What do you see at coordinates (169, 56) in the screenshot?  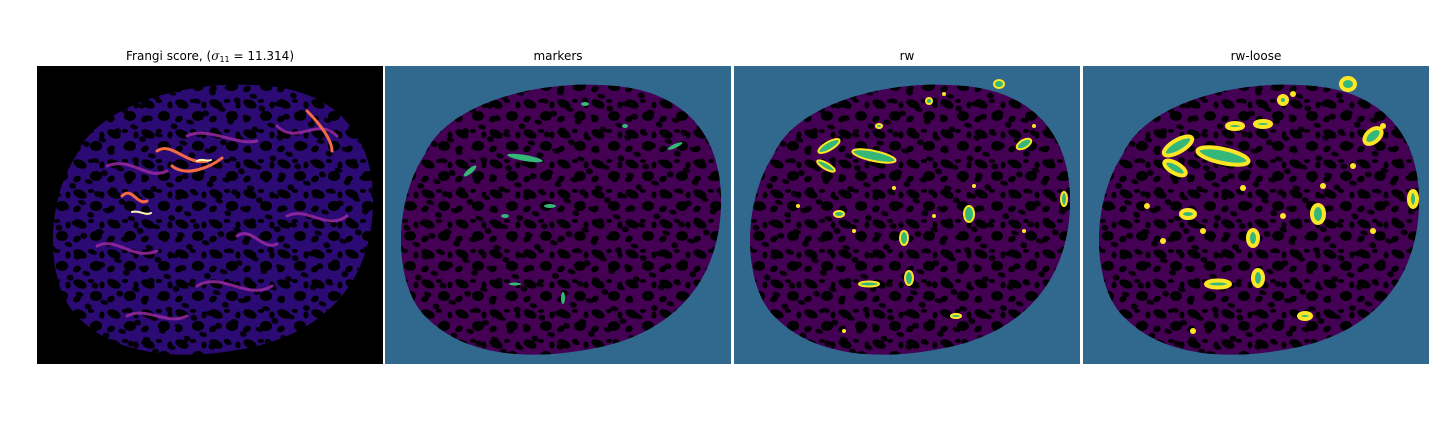 I see `frangi-title-prefix: Frangi score, (` at bounding box center [169, 56].